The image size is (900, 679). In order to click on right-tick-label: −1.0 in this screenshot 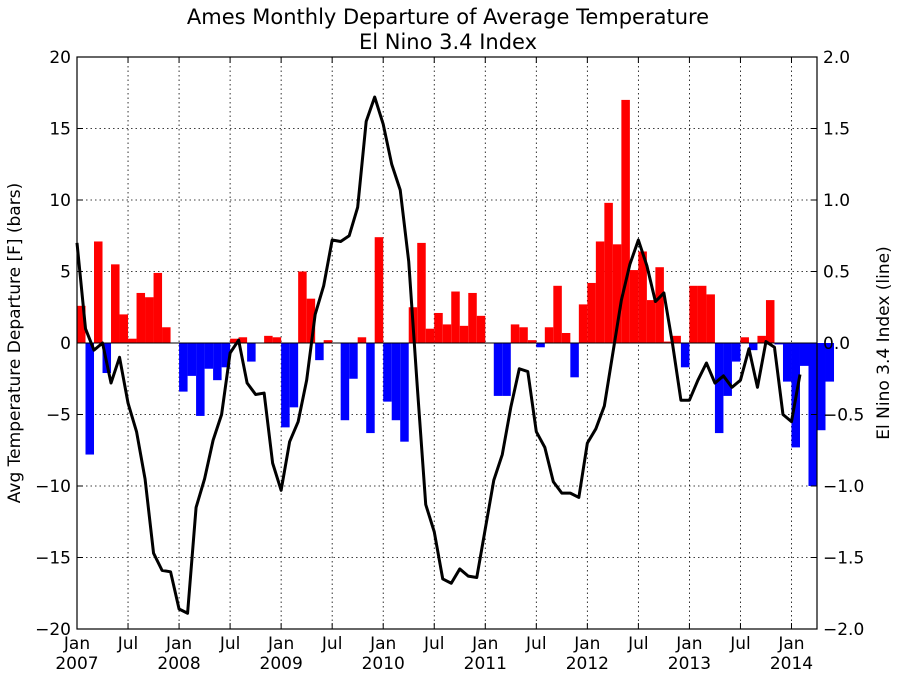, I will do `click(843, 487)`.